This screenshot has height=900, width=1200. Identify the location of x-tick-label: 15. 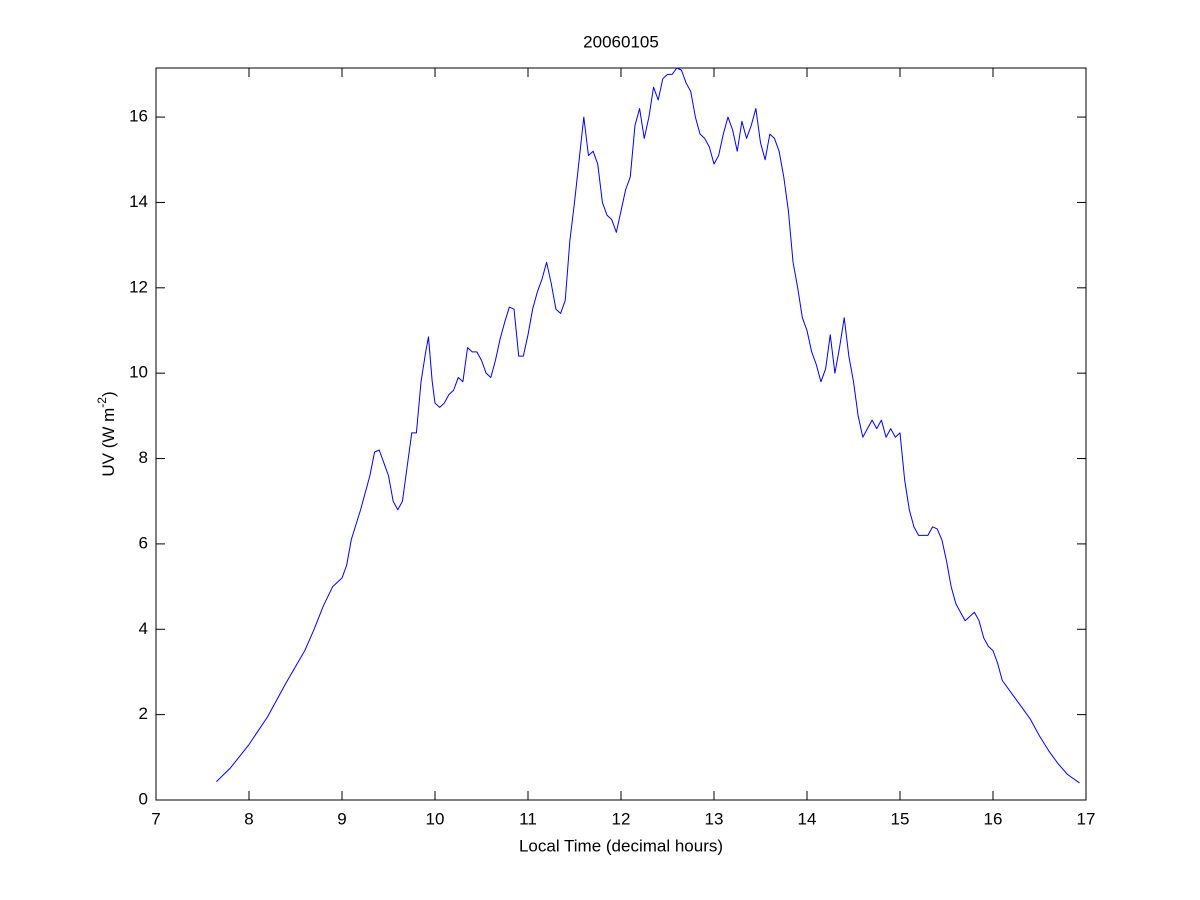
(900, 818).